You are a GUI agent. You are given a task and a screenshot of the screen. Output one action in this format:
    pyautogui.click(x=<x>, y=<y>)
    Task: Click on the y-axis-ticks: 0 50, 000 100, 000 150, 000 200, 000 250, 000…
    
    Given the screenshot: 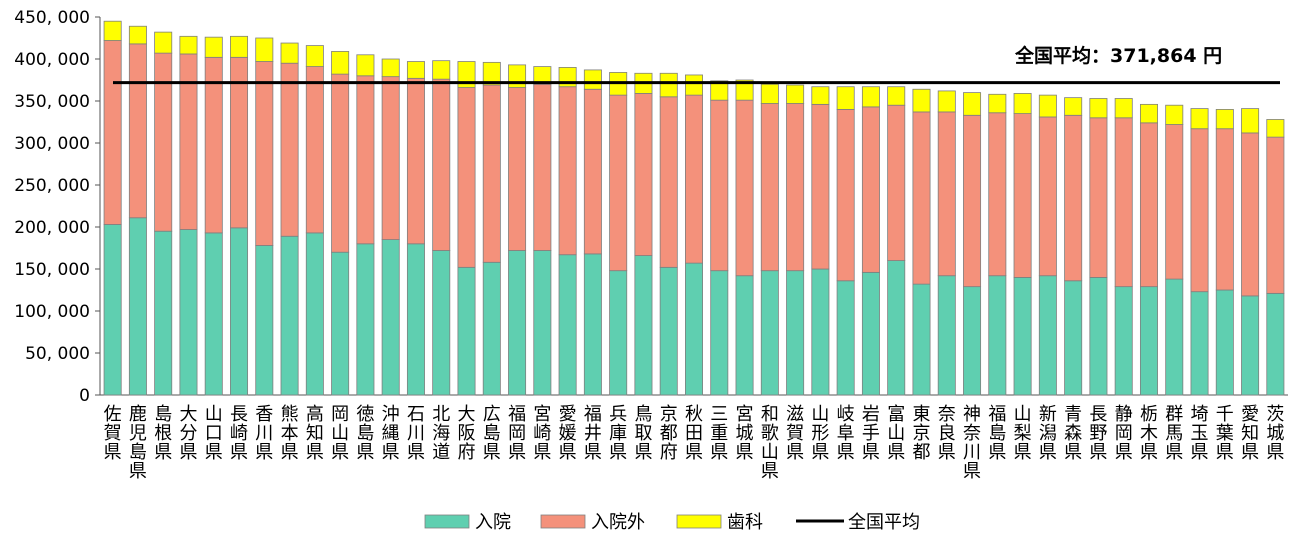 What is the action you would take?
    pyautogui.click(x=57, y=207)
    